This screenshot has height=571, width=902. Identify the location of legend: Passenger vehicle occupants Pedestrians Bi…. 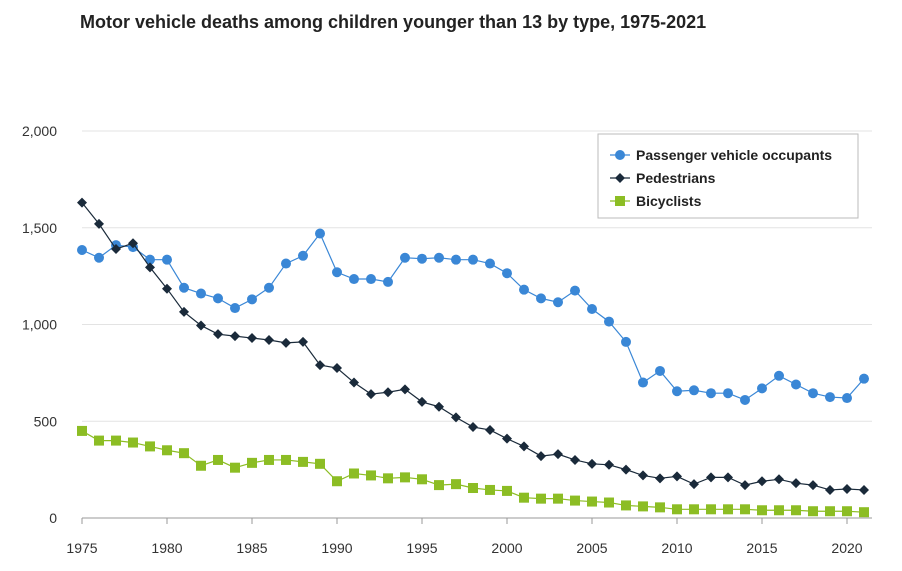
(728, 176).